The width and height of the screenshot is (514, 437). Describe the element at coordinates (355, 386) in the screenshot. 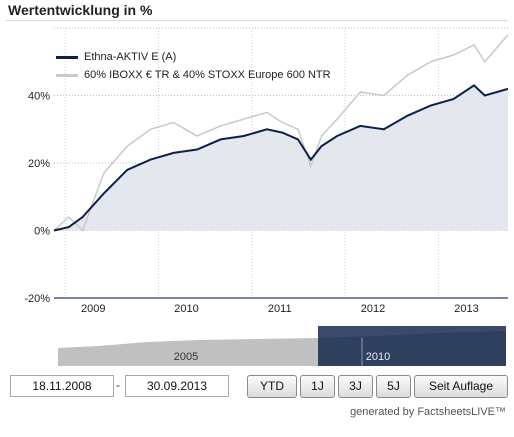

I see `3y-button: 3J` at that location.